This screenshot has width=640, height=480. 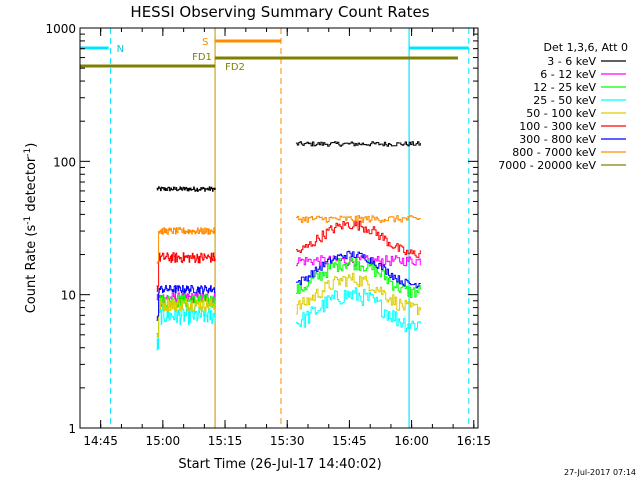 I want to click on series-line-4-seg1, so click(x=186, y=328).